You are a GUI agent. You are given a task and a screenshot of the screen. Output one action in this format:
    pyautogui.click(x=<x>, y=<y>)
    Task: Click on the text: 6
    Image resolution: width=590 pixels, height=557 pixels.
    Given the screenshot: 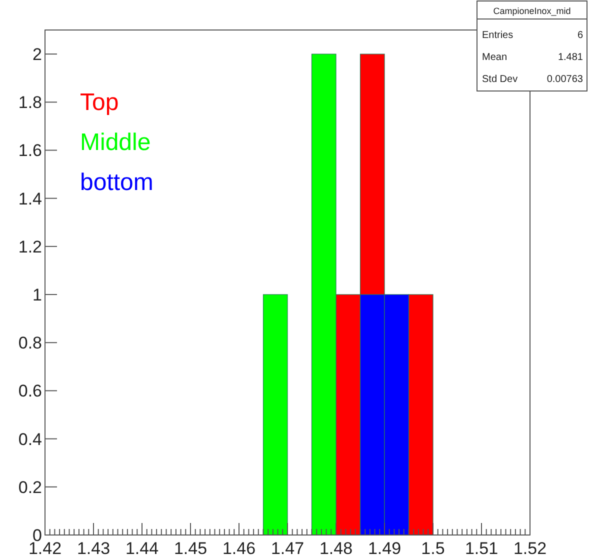 What is the action you would take?
    pyautogui.click(x=580, y=35)
    